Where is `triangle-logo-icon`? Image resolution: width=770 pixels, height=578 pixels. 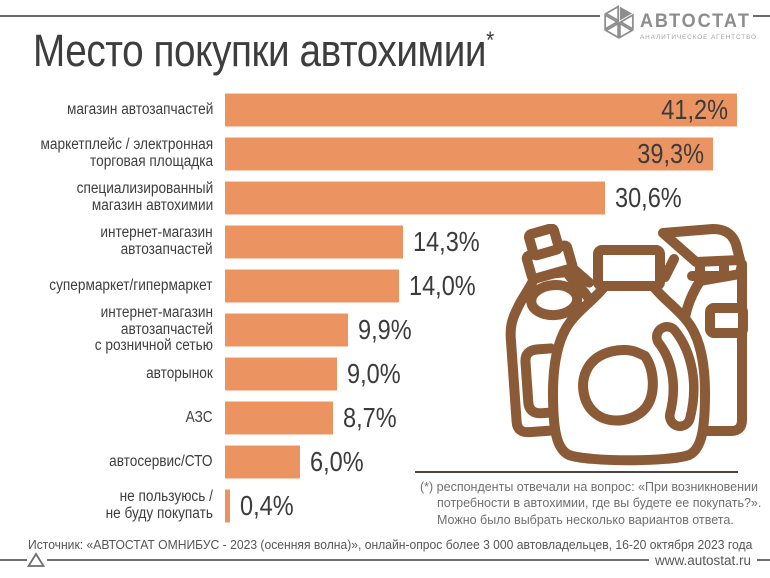
triangle-logo-icon is located at coordinates (36, 559).